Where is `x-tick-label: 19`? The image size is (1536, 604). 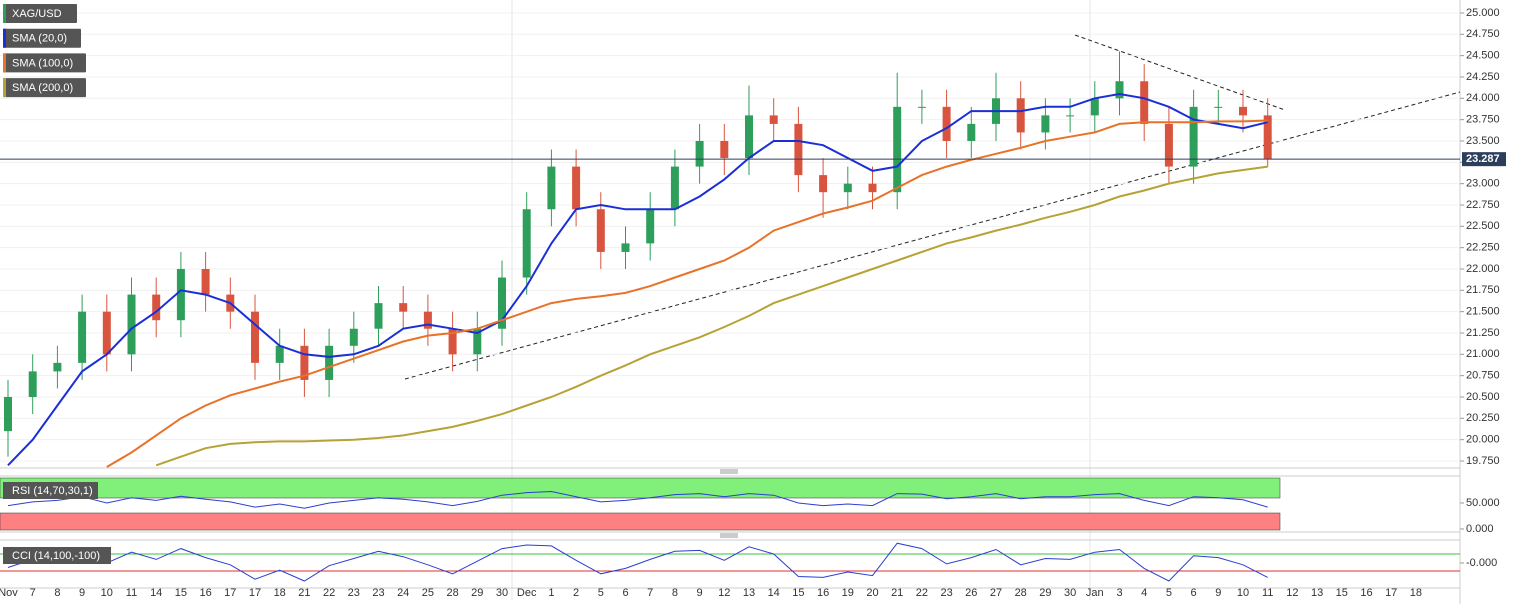
x-tick-label: 19 is located at coordinates (848, 593).